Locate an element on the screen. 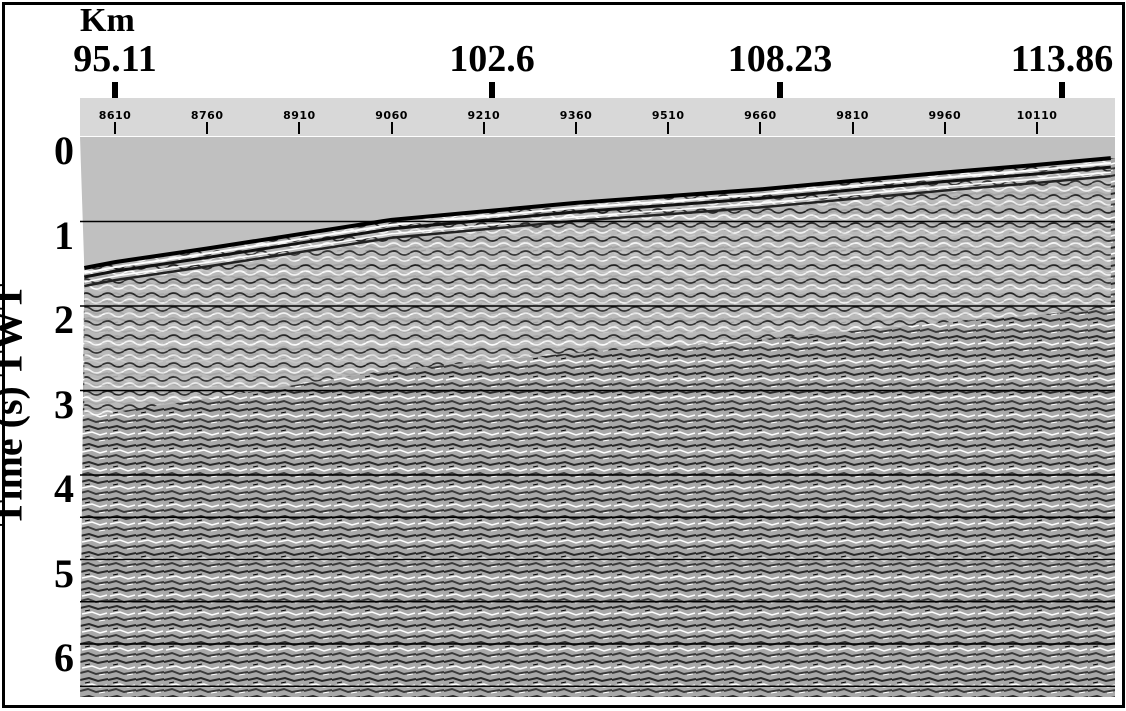 Image resolution: width=1126 pixels, height=711 pixels. y-axis-title-text: Time (s) TWT is located at coordinates (15, 405).